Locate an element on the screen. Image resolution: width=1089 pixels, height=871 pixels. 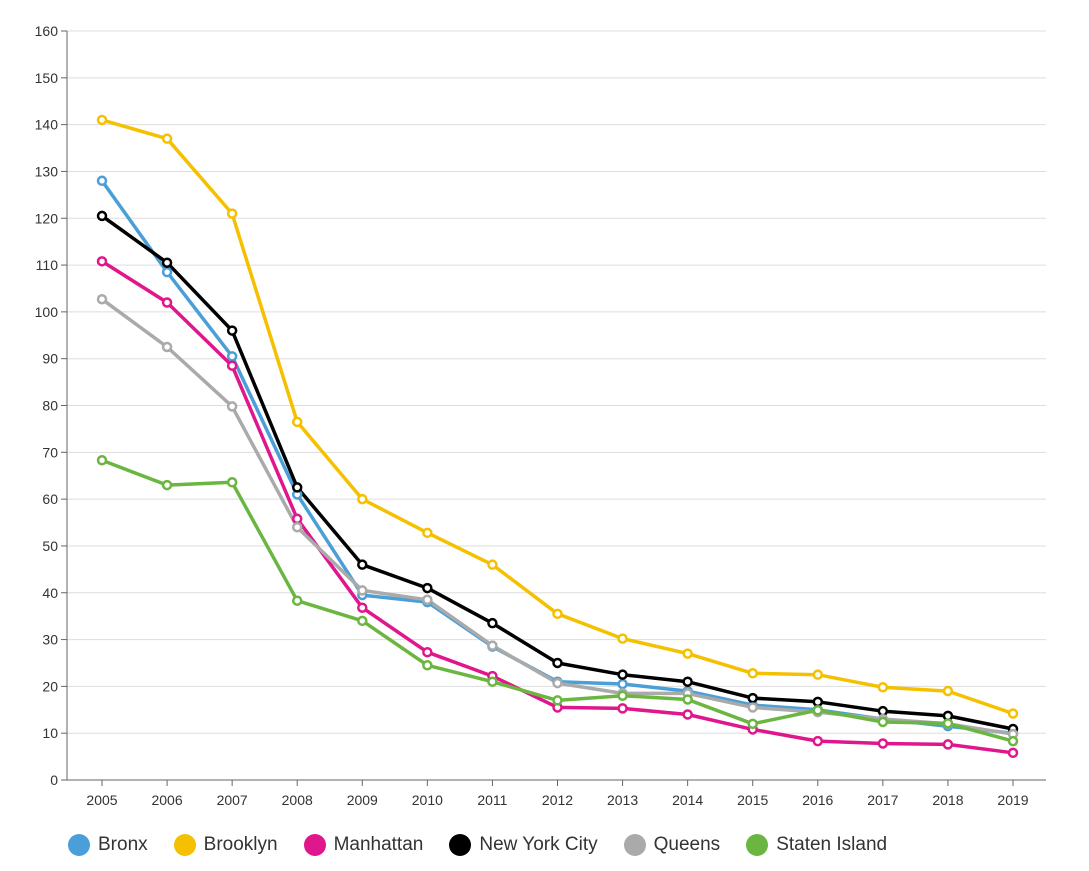
legend-item: Brooklyn is located at coordinates (225, 845).